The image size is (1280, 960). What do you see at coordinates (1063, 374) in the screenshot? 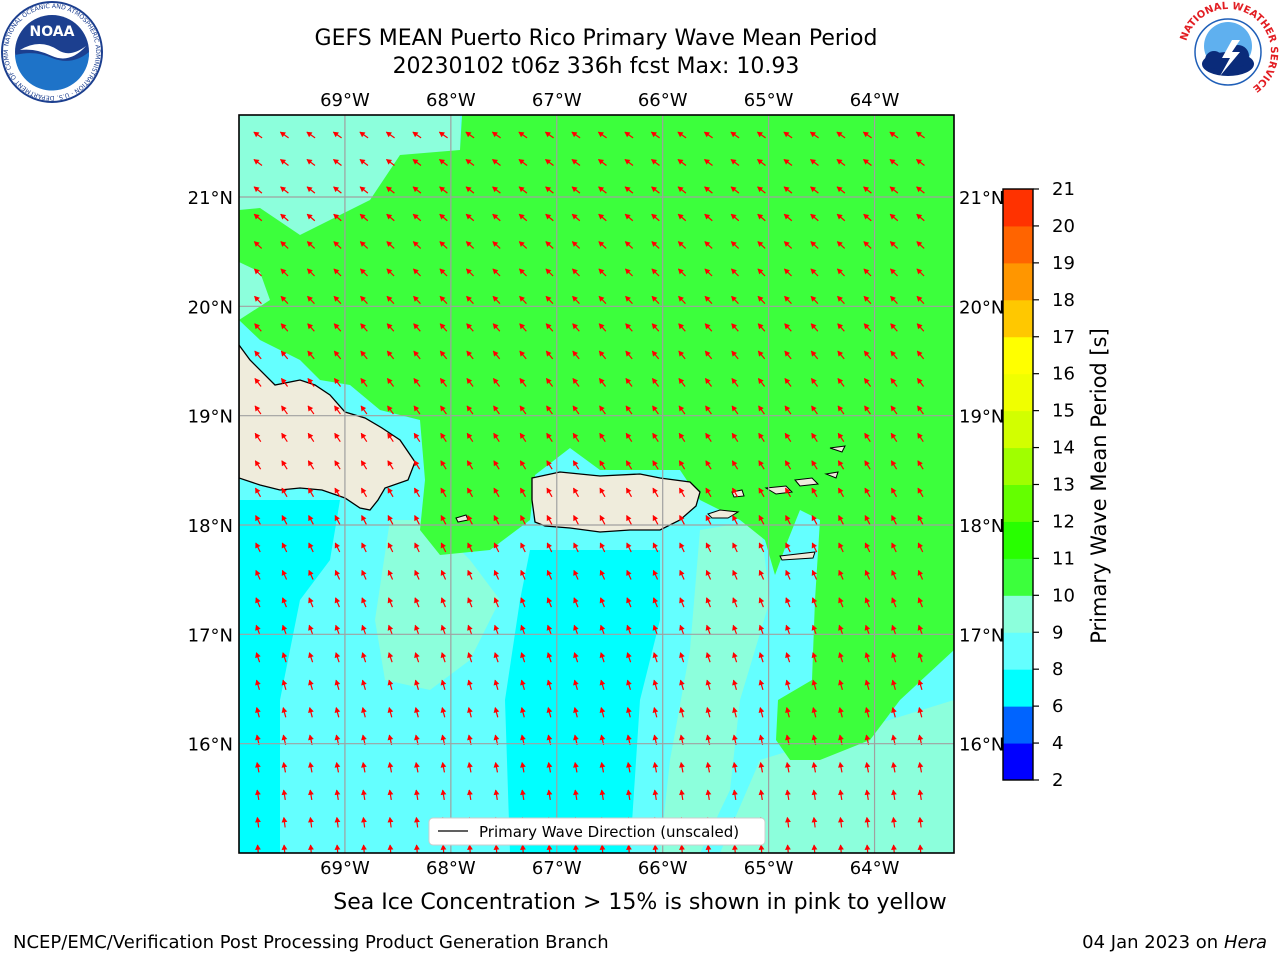
I see `colorbar-tick-label: 16` at bounding box center [1063, 374].